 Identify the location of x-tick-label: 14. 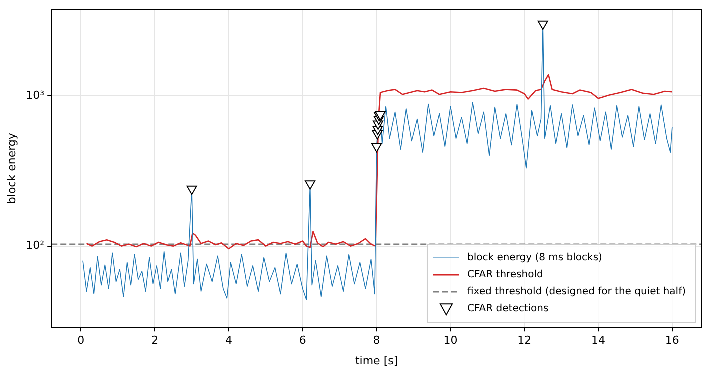
(599, 341).